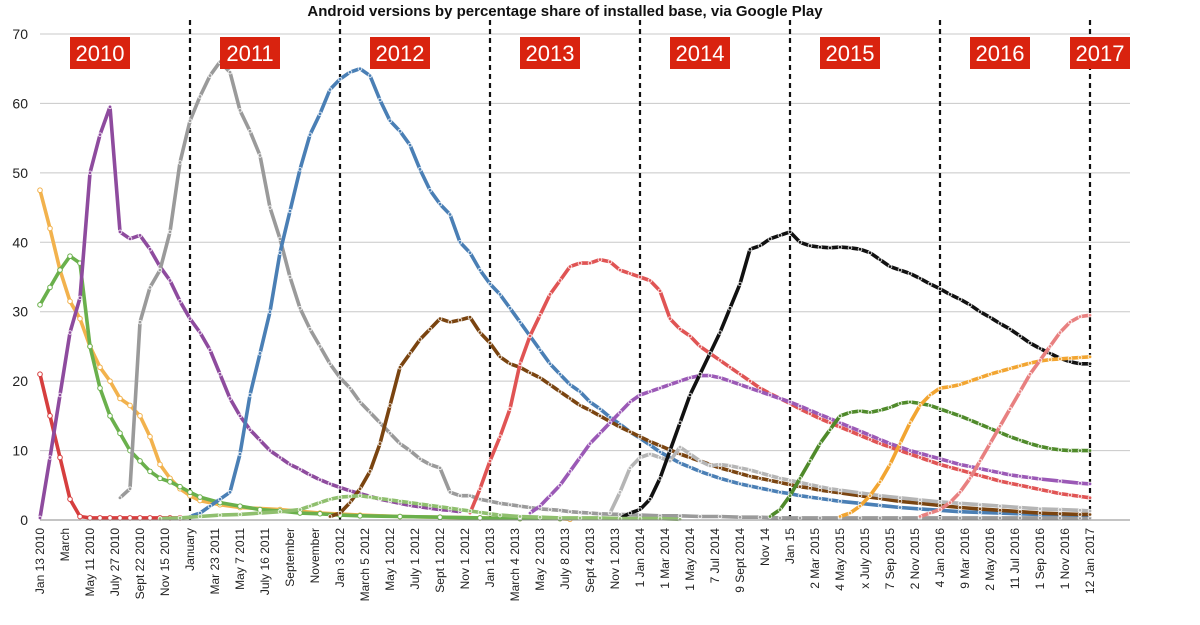 The image size is (1200, 625). What do you see at coordinates (615, 559) in the screenshot?
I see `x-tick-label: Nov 1 2013` at bounding box center [615, 559].